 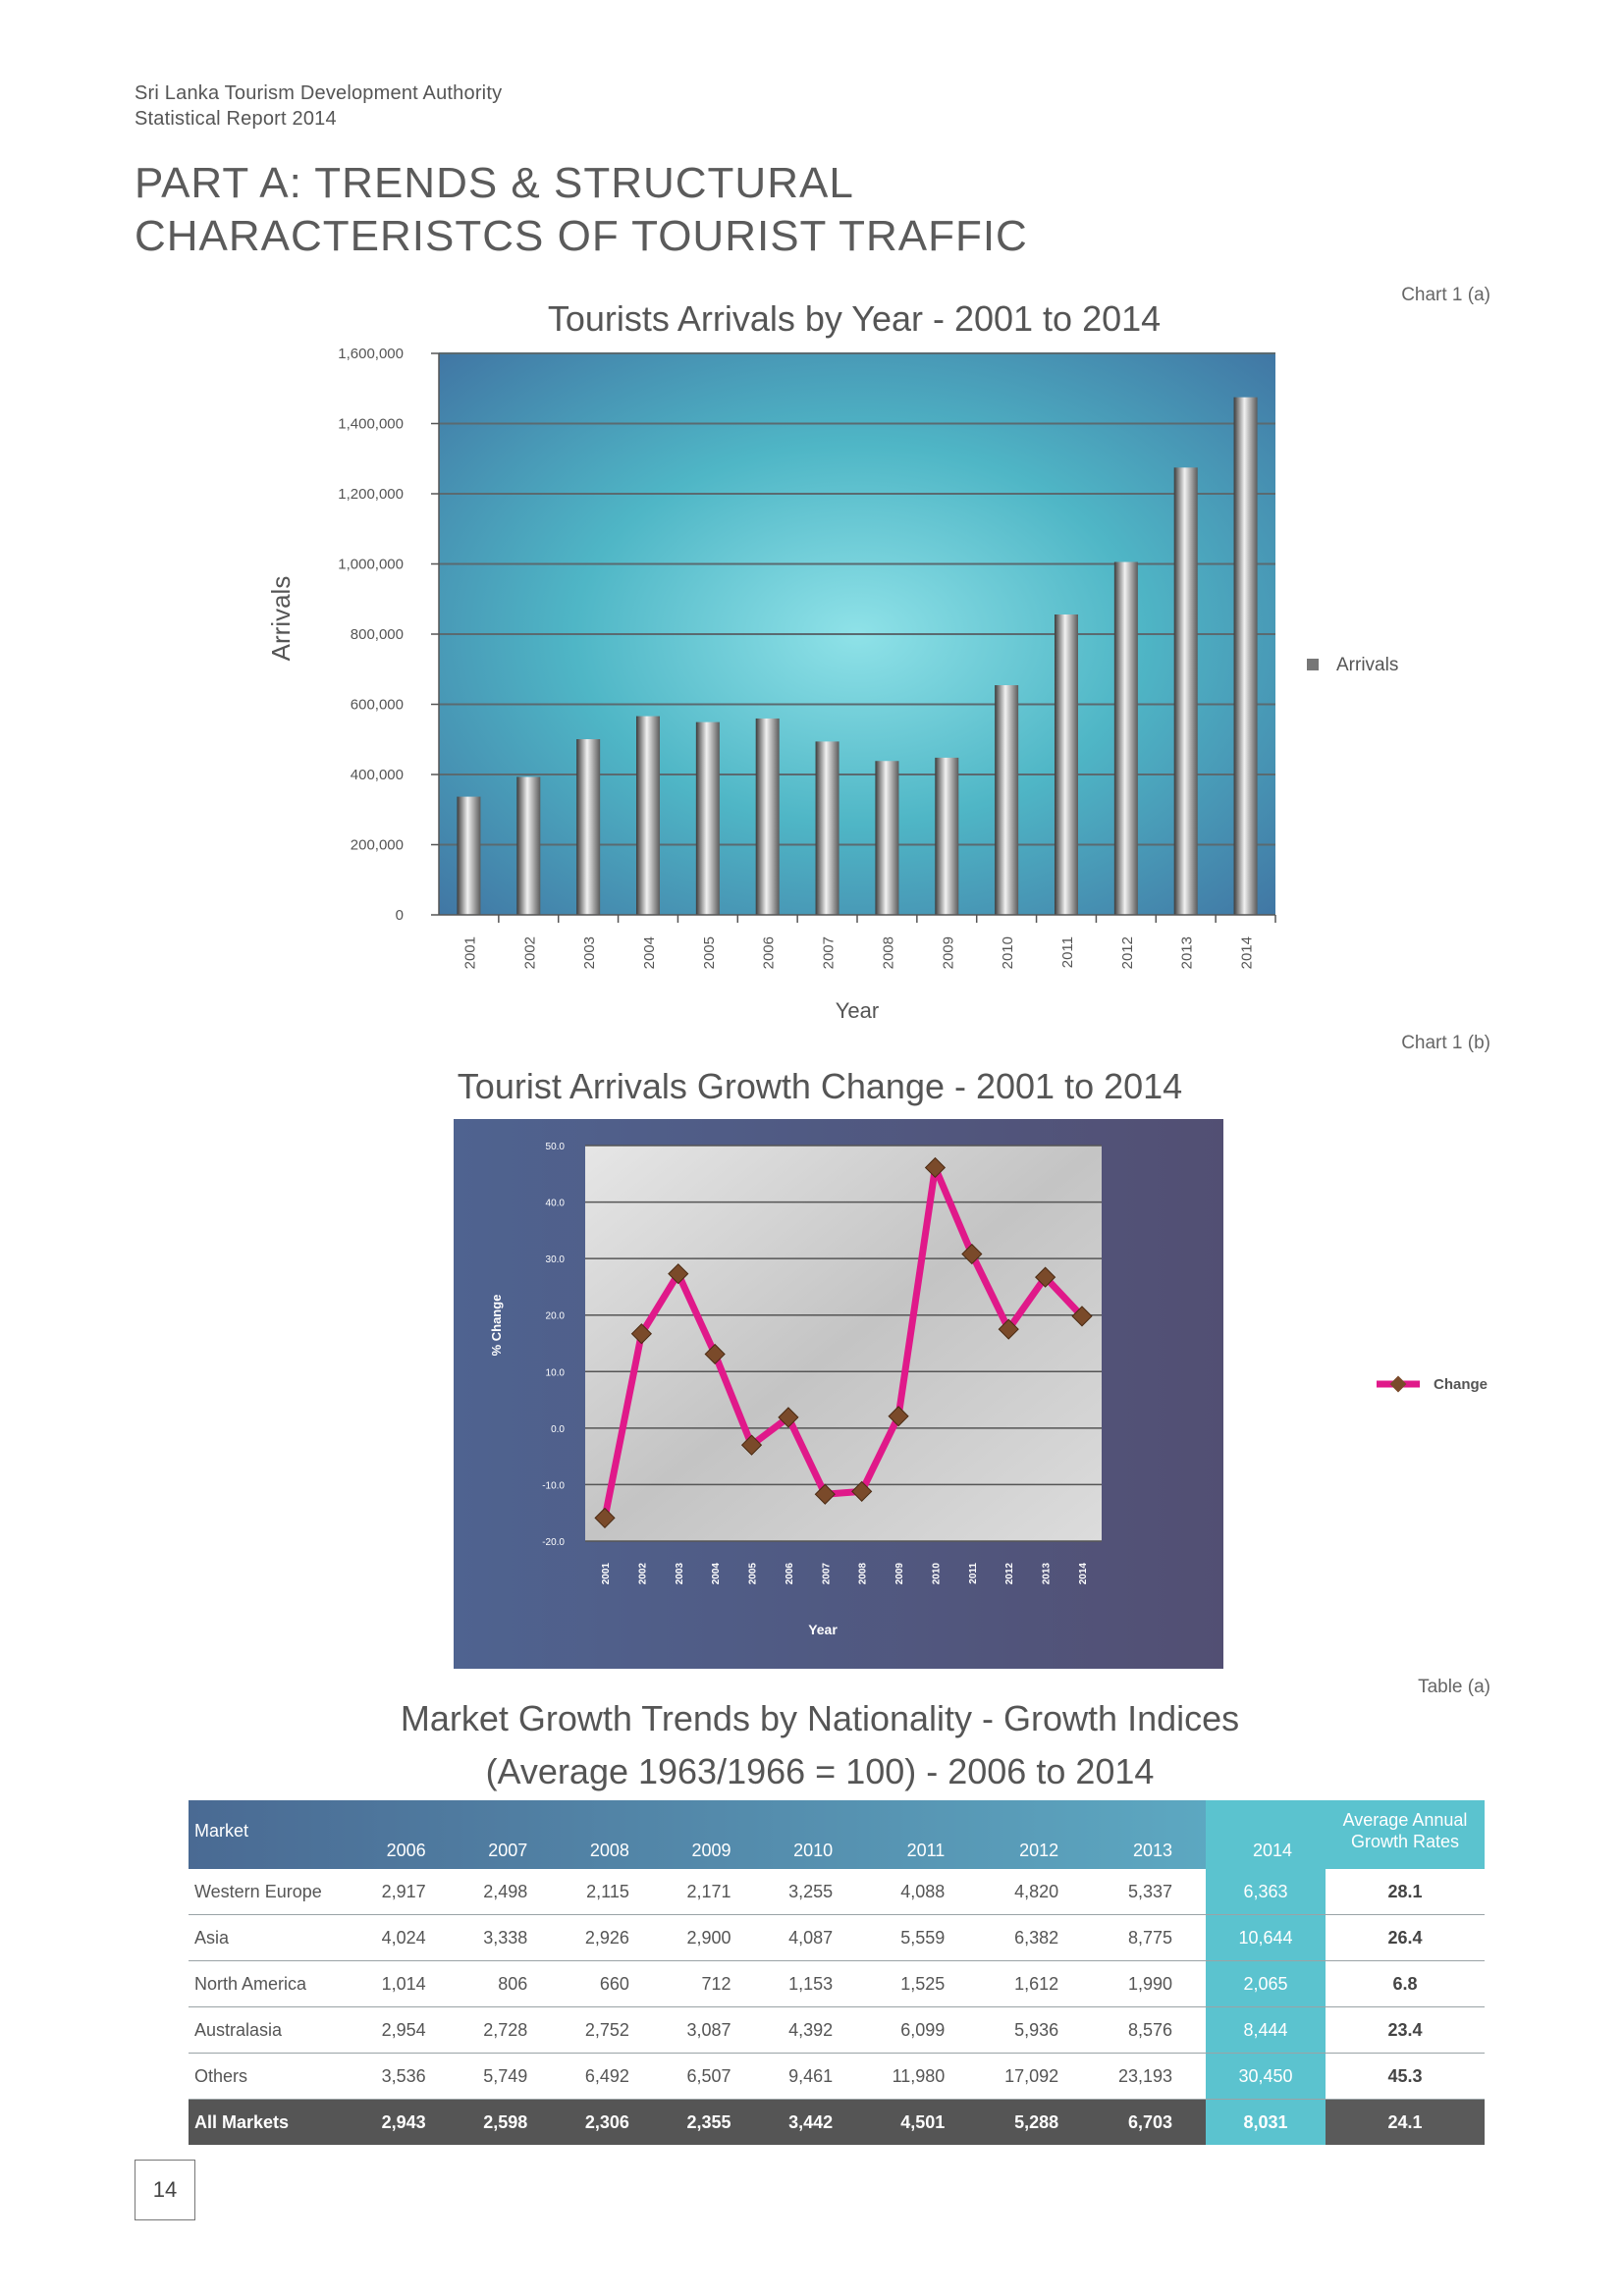 I want to click on growth-rate-cell: 23.4, so click(x=1405, y=2030).